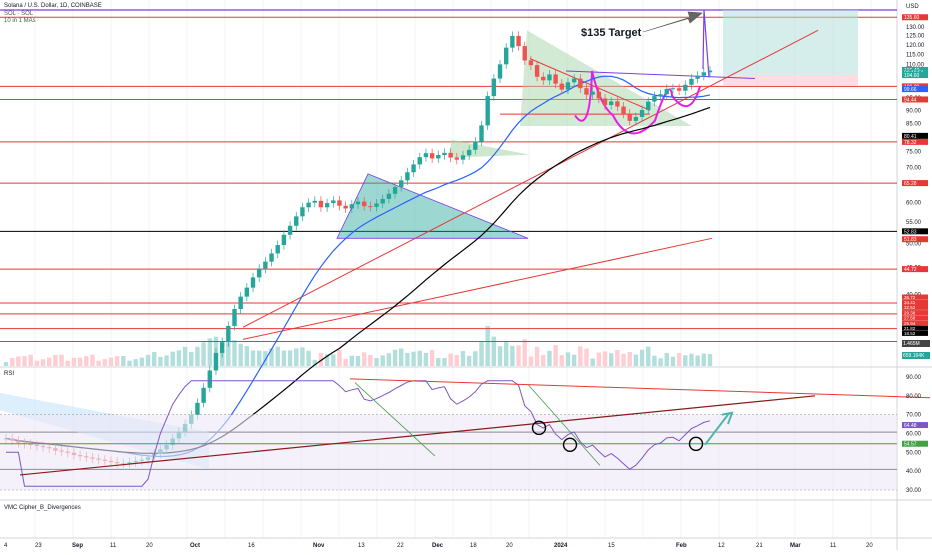 This screenshot has height=555, width=932. Describe the element at coordinates (319, 546) in the screenshot. I see `time-axis-label: Nov` at that location.